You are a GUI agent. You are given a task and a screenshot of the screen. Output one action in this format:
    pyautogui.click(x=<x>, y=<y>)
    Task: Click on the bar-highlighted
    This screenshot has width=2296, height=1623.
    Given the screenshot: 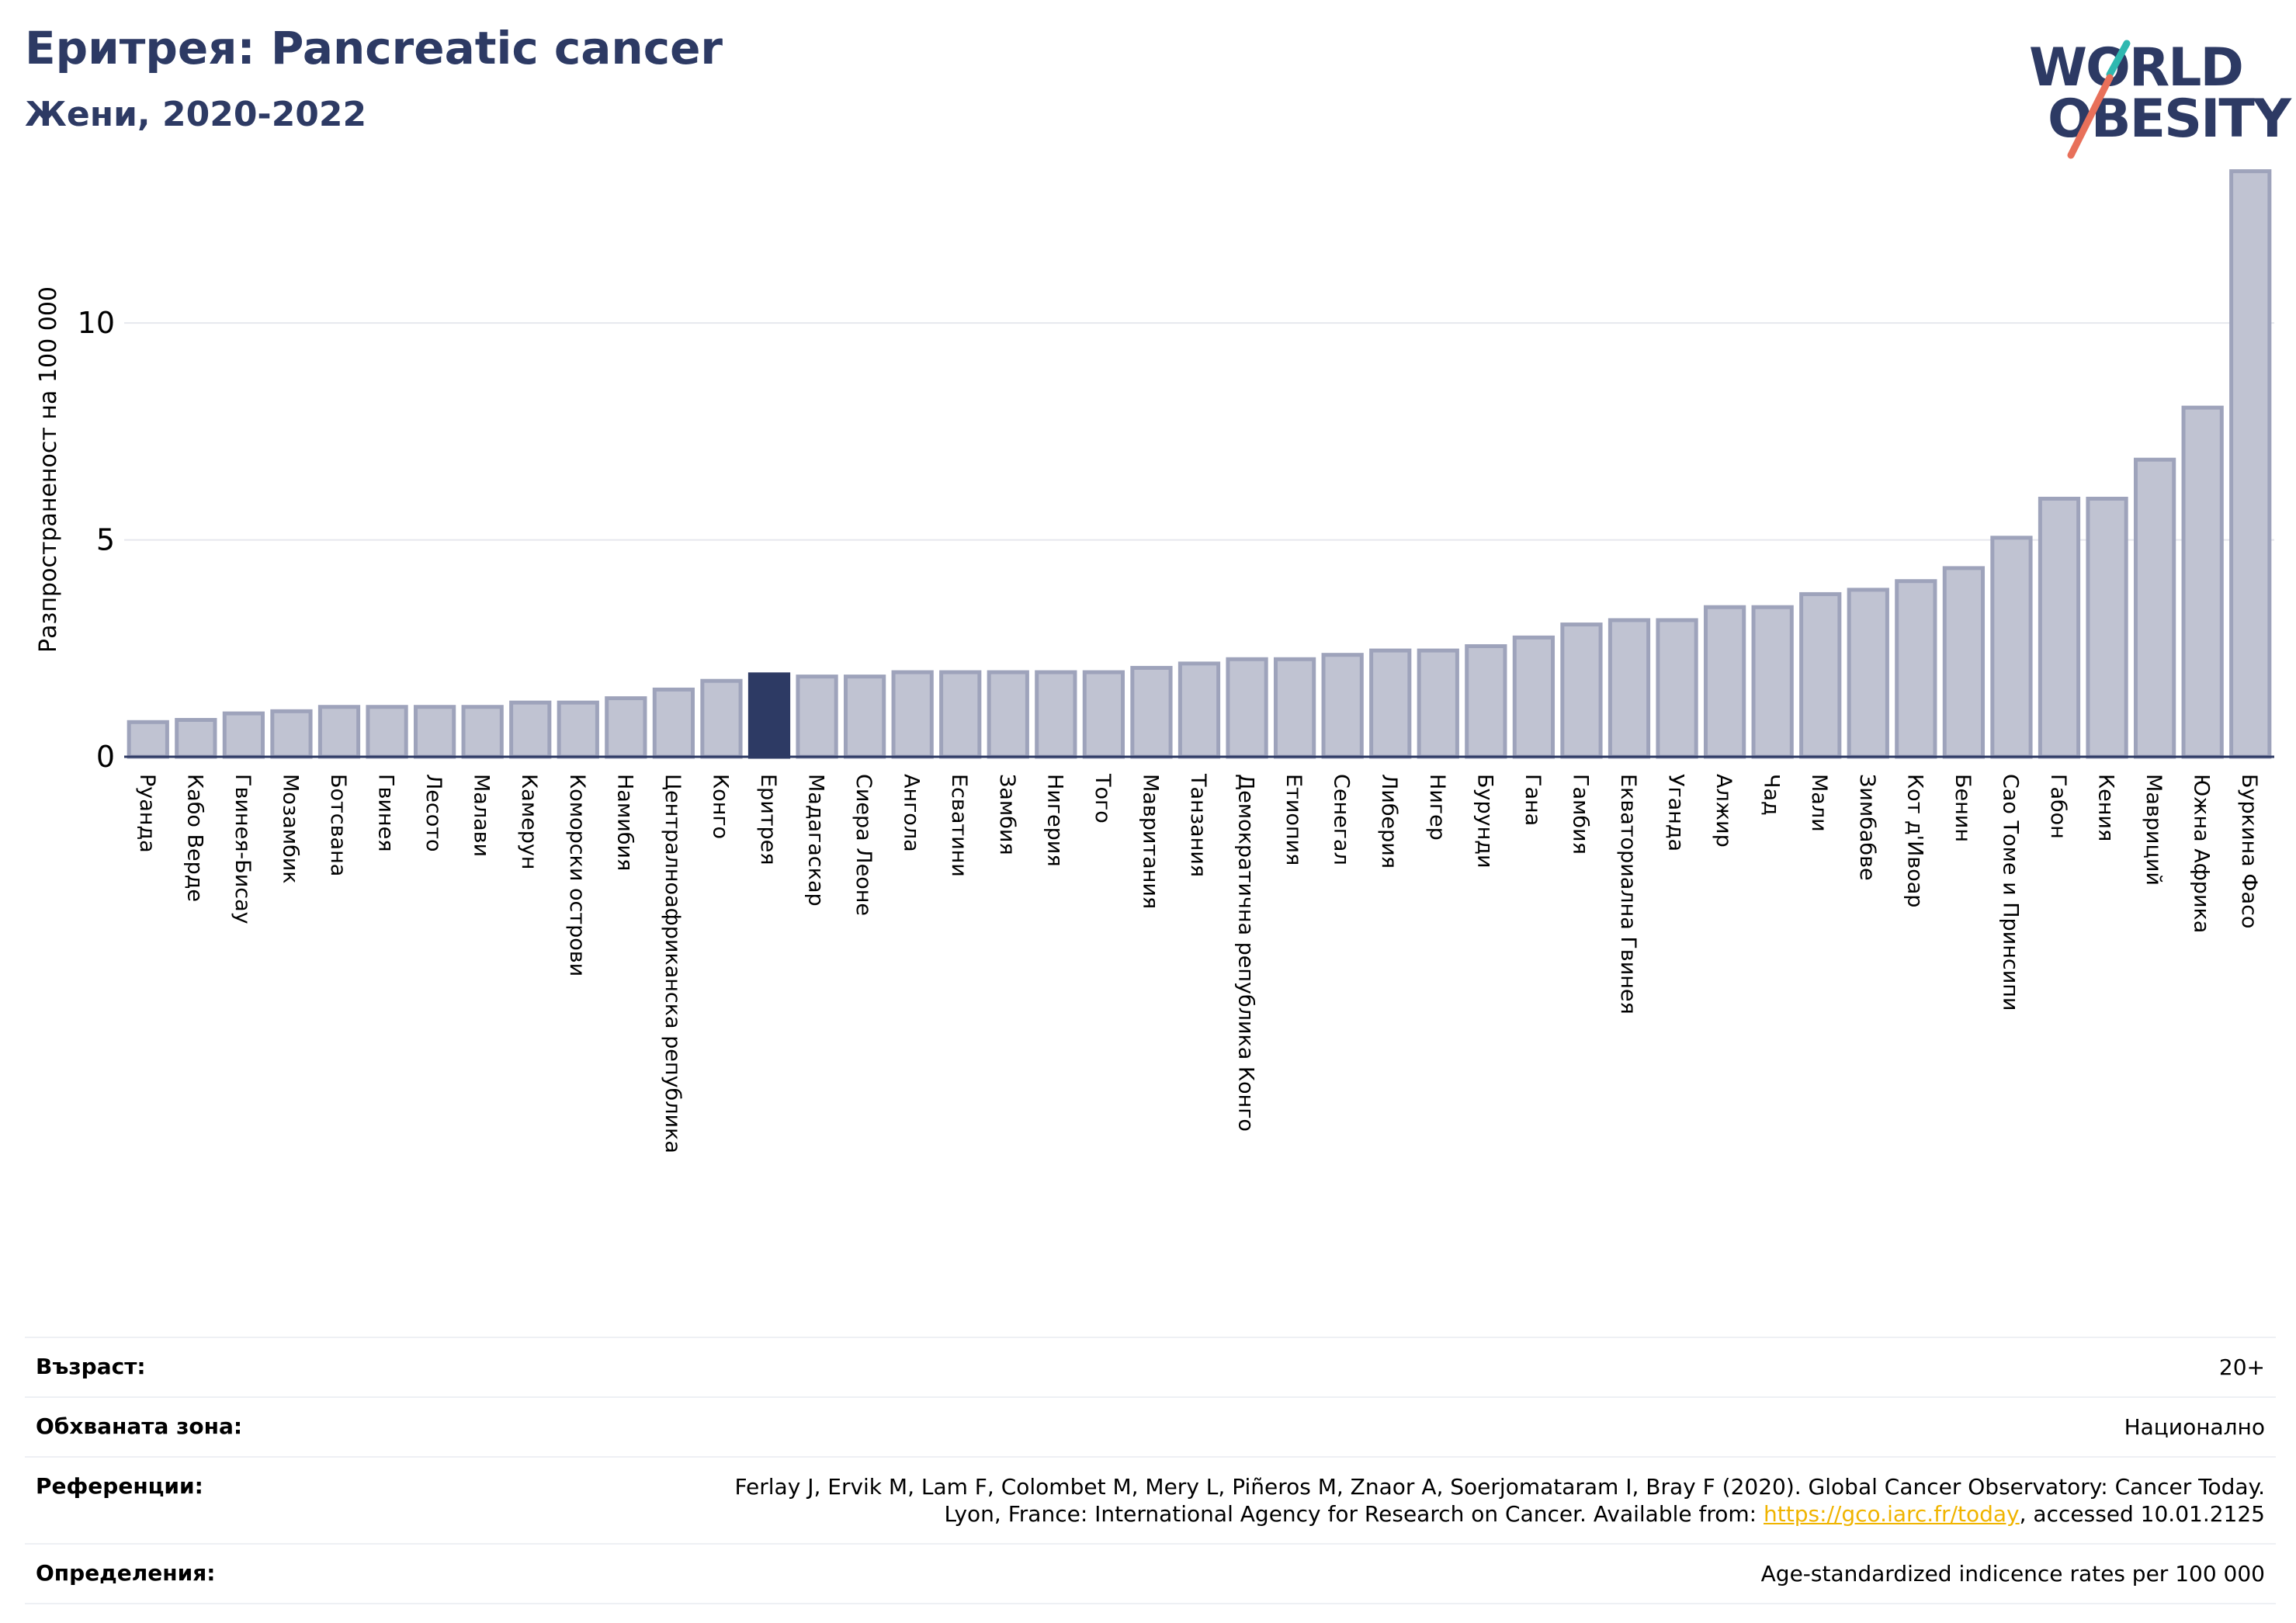 What is the action you would take?
    pyautogui.click(x=769, y=715)
    